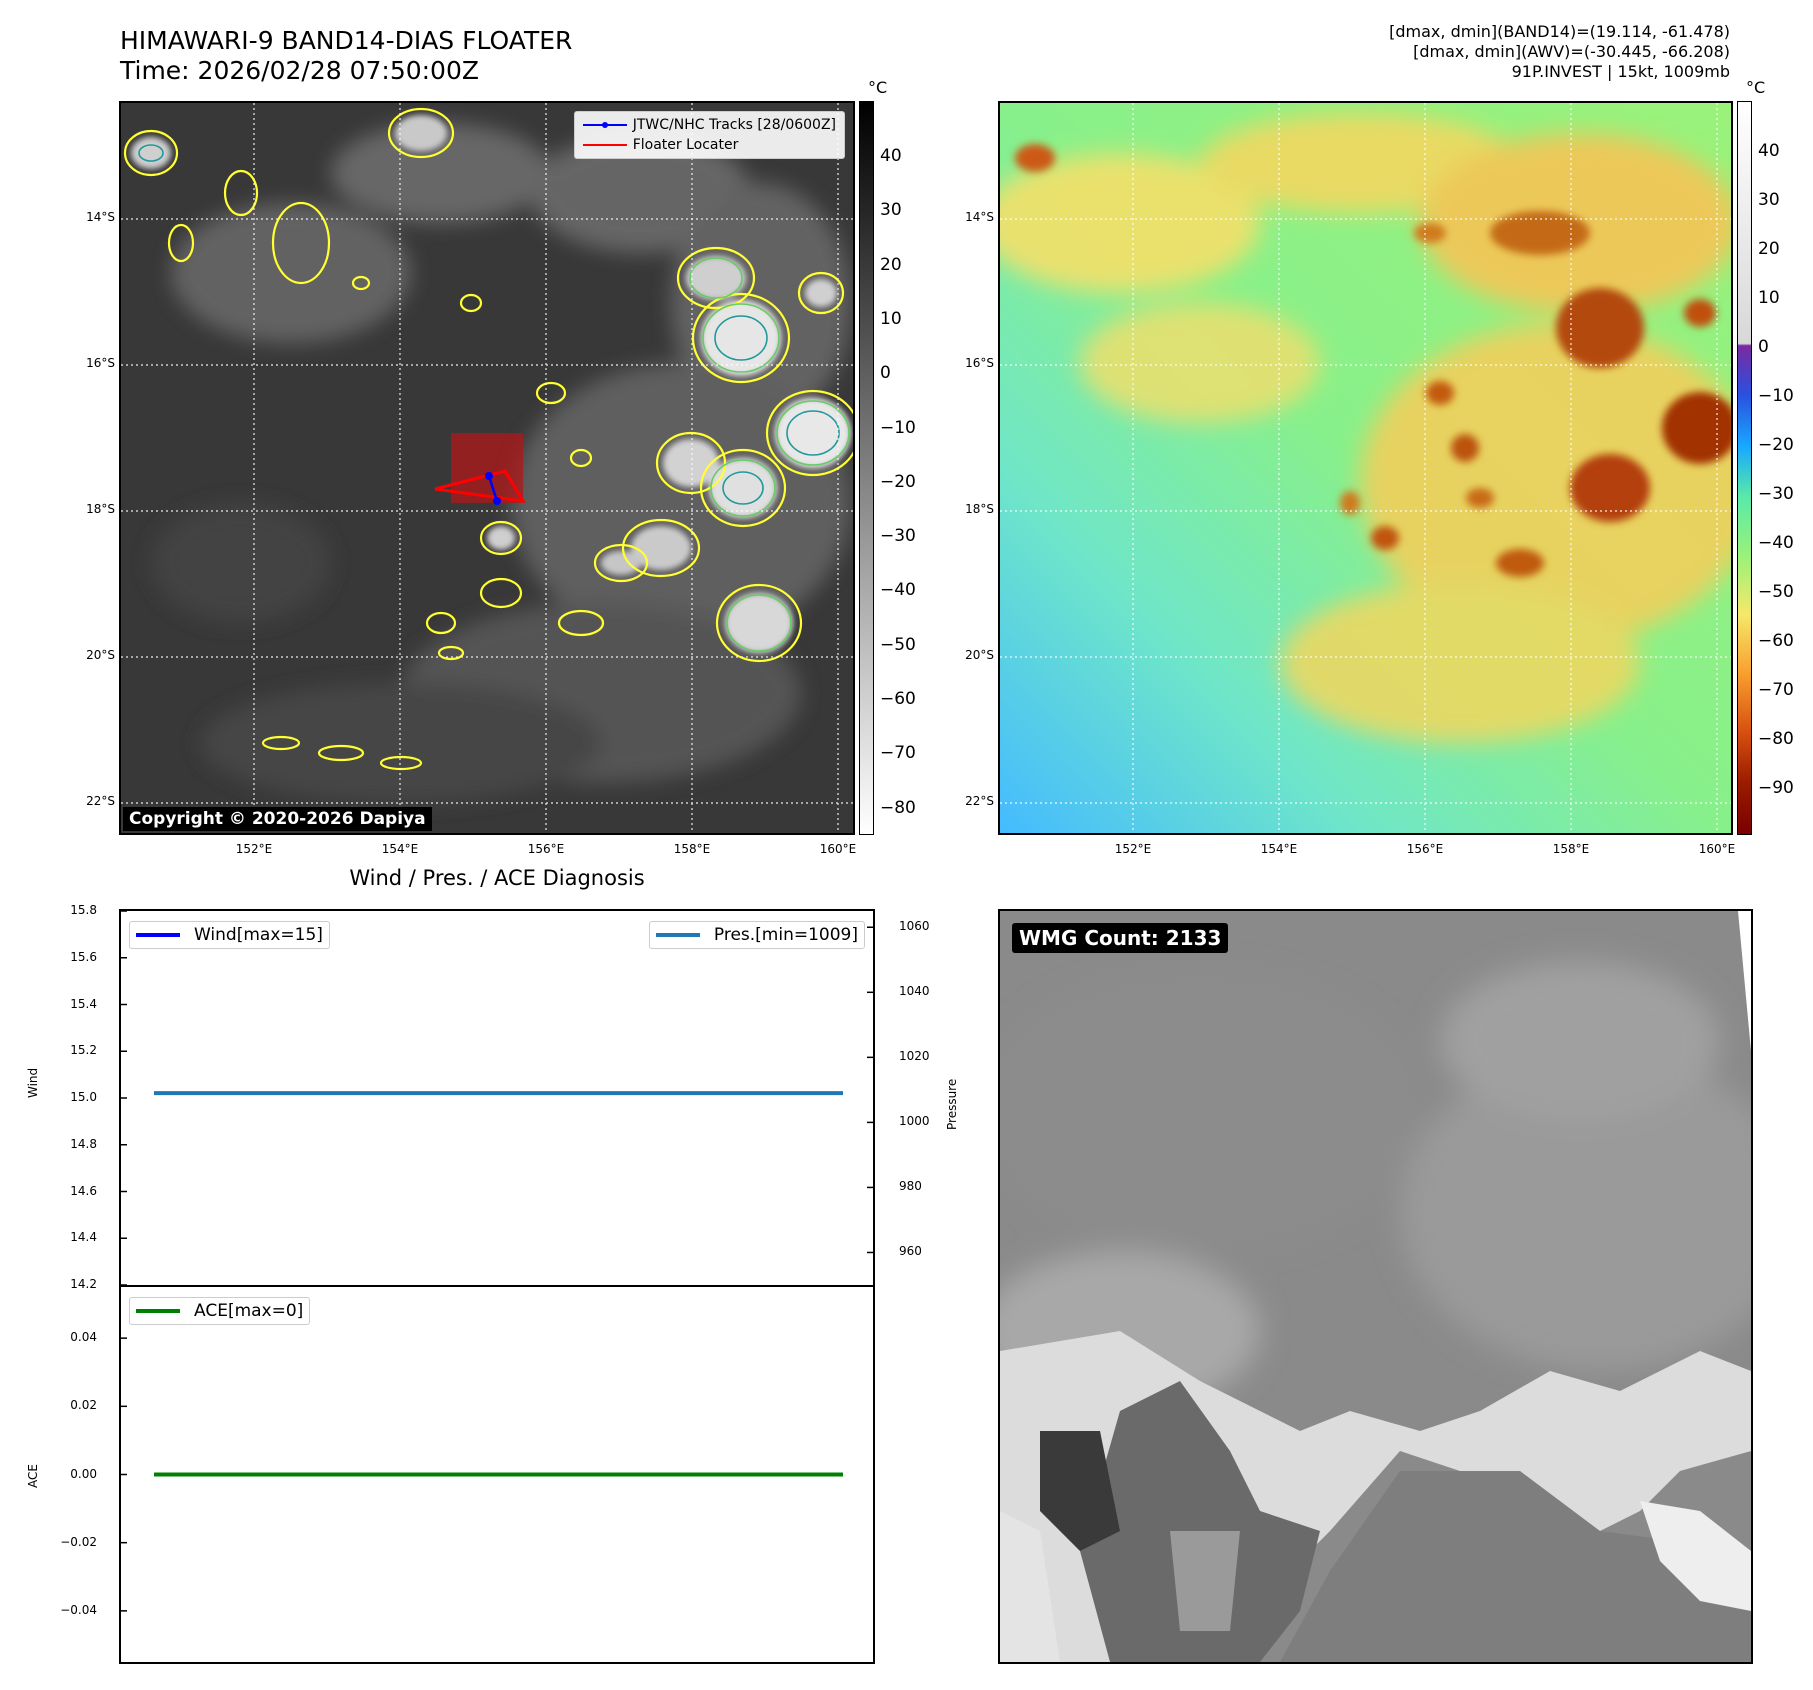  Describe the element at coordinates (480, 486) in the screenshot. I see `floater-locater-line` at that location.